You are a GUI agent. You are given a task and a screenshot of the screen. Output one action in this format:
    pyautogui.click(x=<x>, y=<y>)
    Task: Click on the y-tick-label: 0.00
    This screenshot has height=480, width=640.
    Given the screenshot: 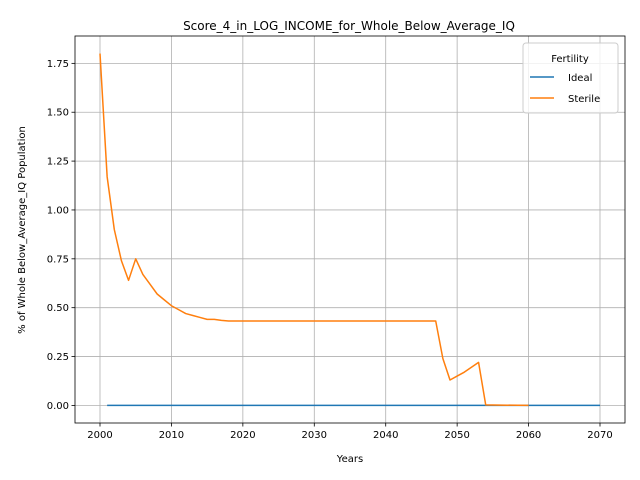 What is the action you would take?
    pyautogui.click(x=58, y=406)
    